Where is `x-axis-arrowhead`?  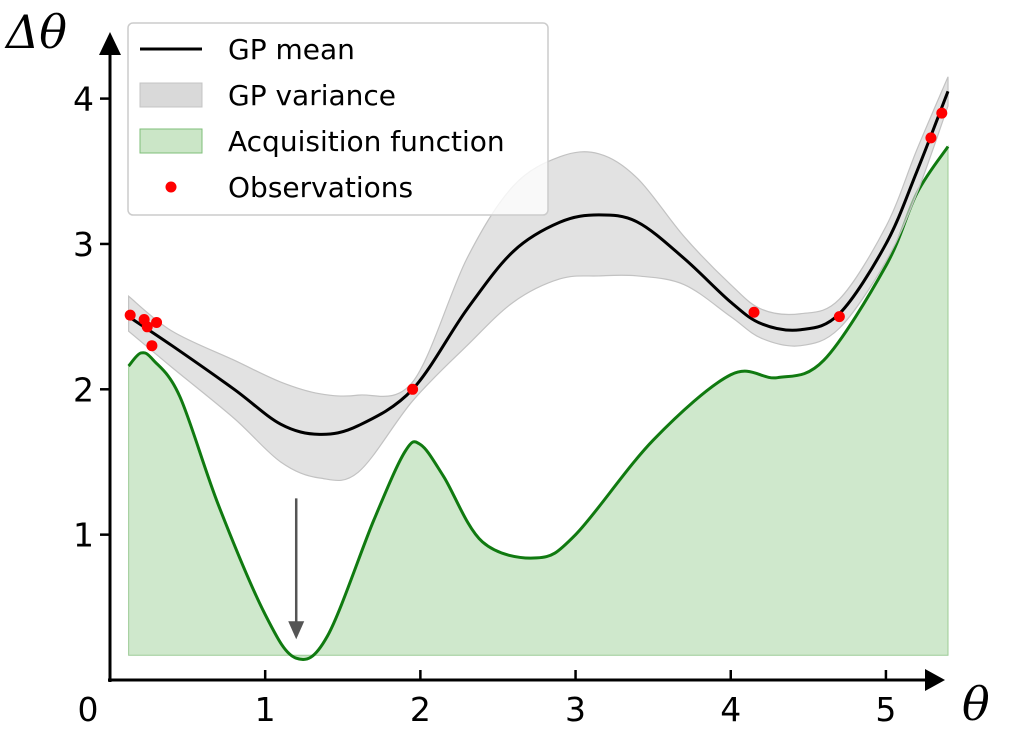
x-axis-arrowhead is located at coordinates (935, 680).